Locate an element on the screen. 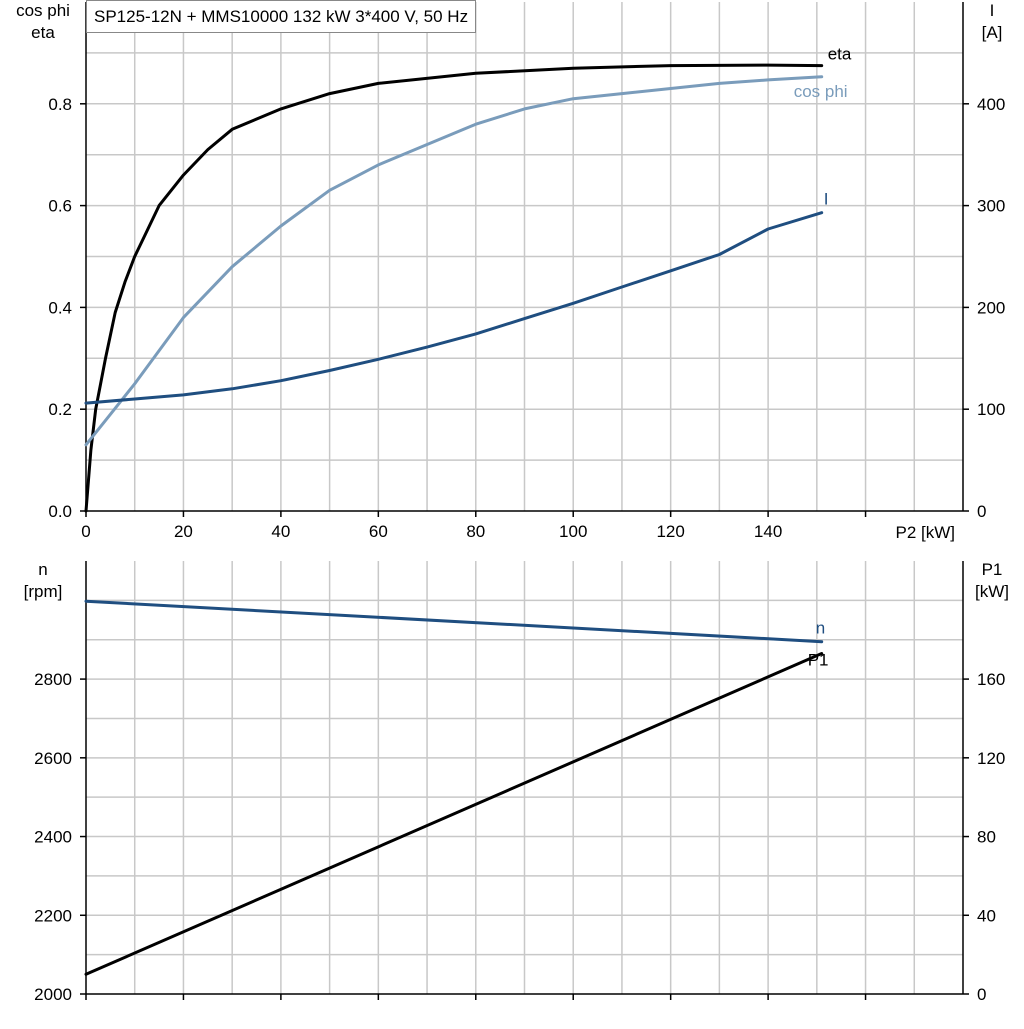 The width and height of the screenshot is (1024, 1029). y-right-tick-label: 120 is located at coordinates (991, 758).